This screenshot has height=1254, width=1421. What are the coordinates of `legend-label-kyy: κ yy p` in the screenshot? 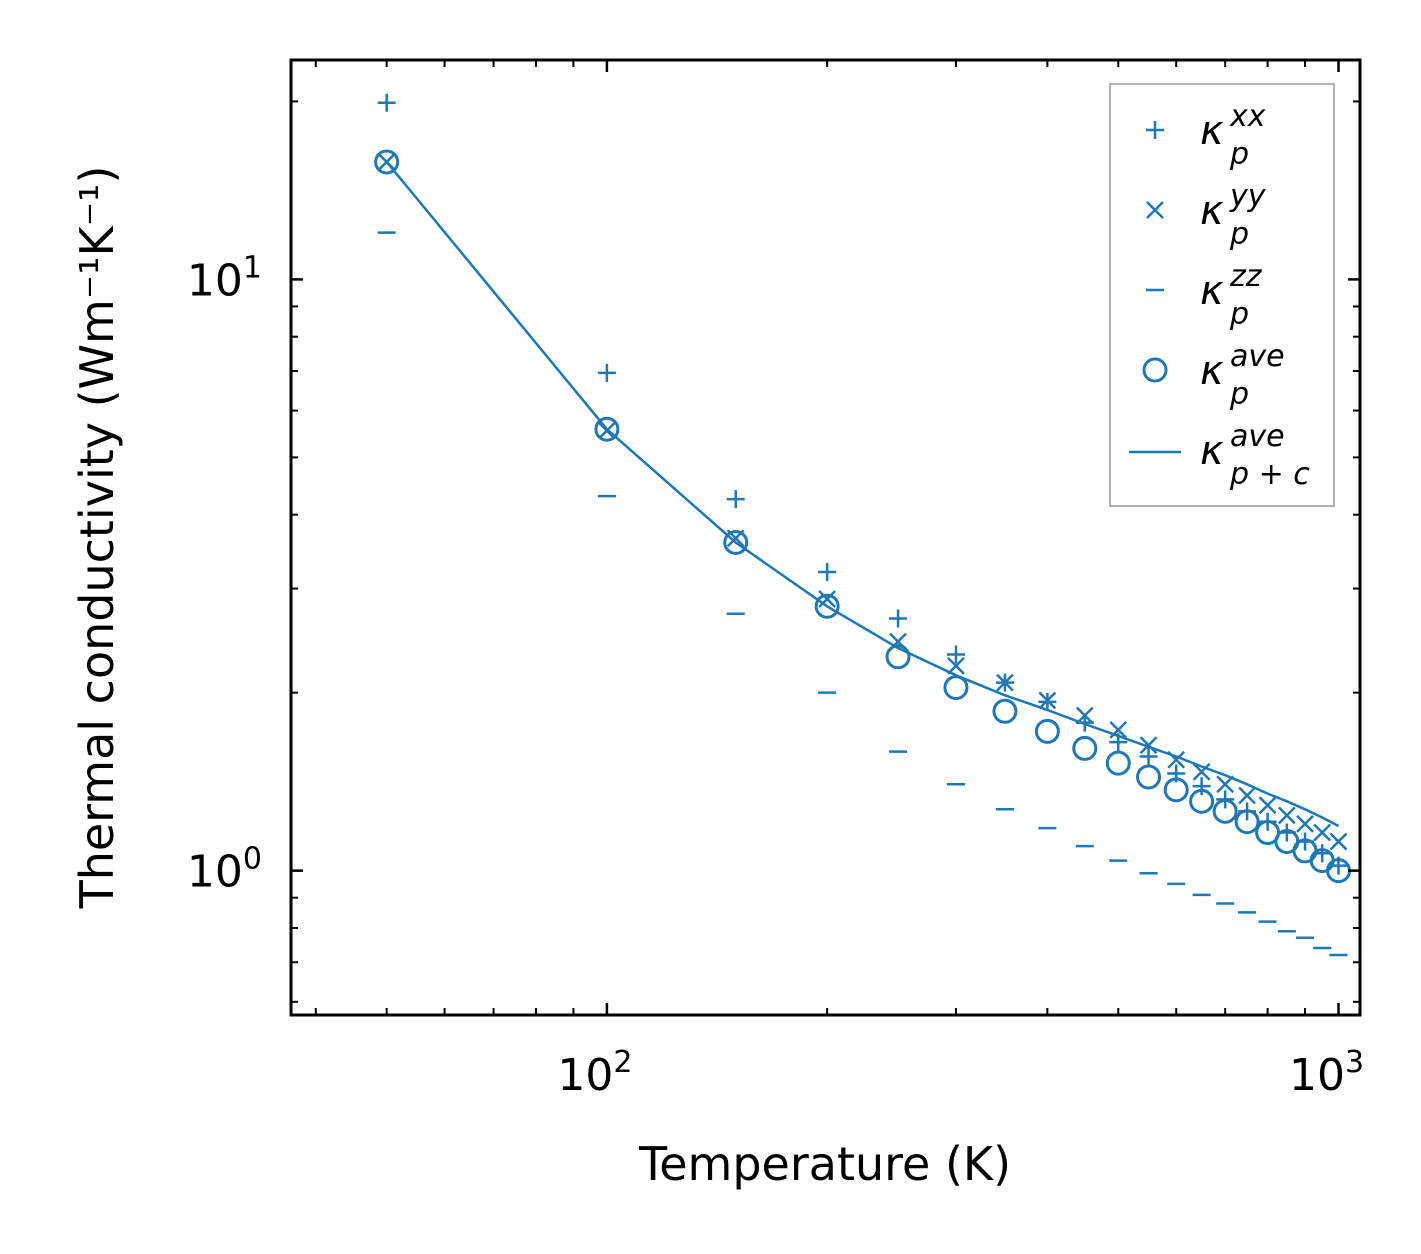 It's located at (1233, 215).